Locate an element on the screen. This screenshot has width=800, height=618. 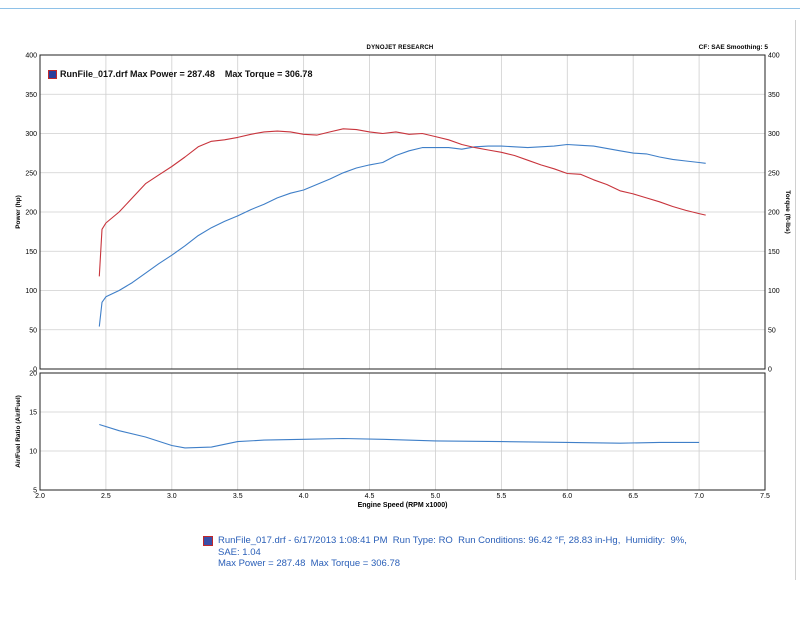
y-tick-label-torque: 400 is located at coordinates (774, 56).